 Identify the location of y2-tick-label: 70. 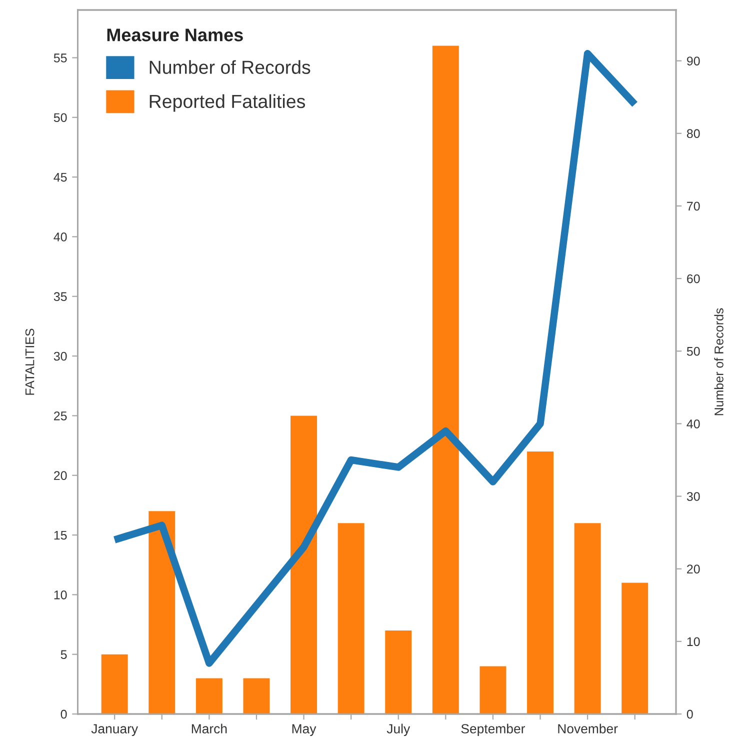
(693, 206).